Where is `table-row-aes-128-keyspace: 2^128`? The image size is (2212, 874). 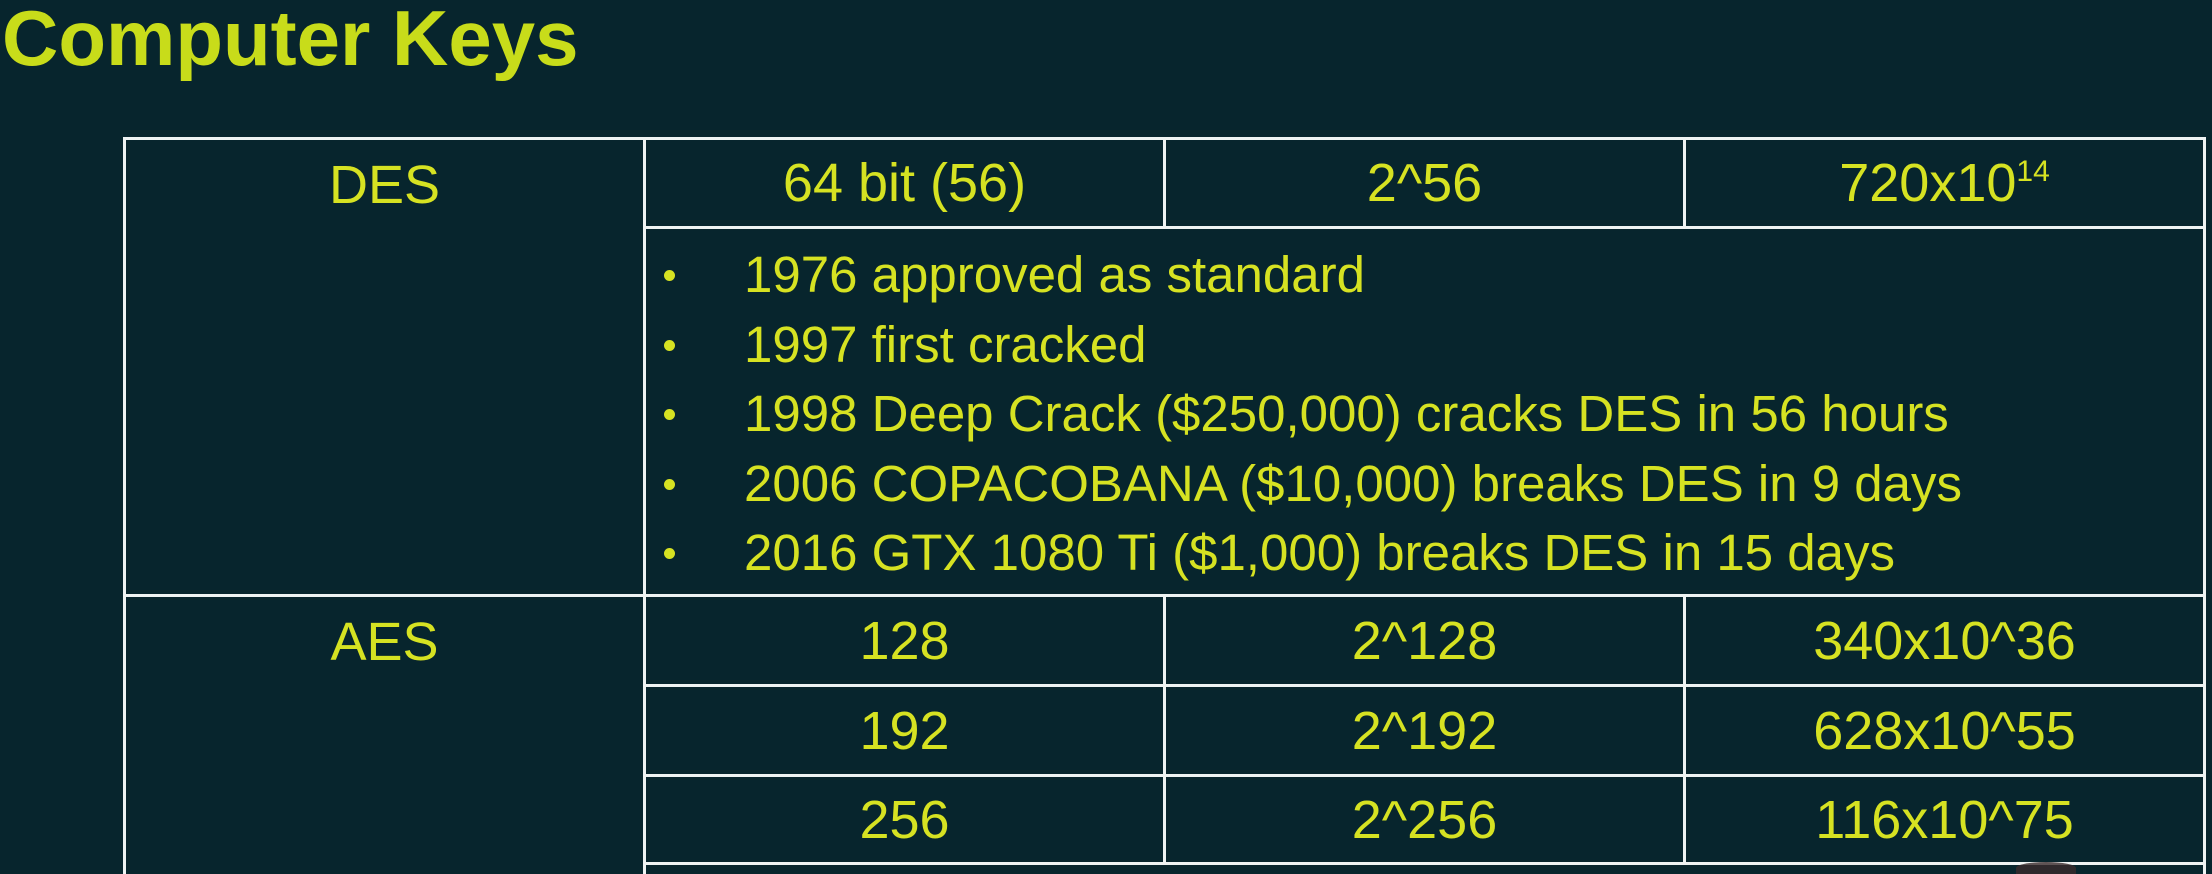 table-row-aes-128-keyspace: 2^128 is located at coordinates (1424, 640).